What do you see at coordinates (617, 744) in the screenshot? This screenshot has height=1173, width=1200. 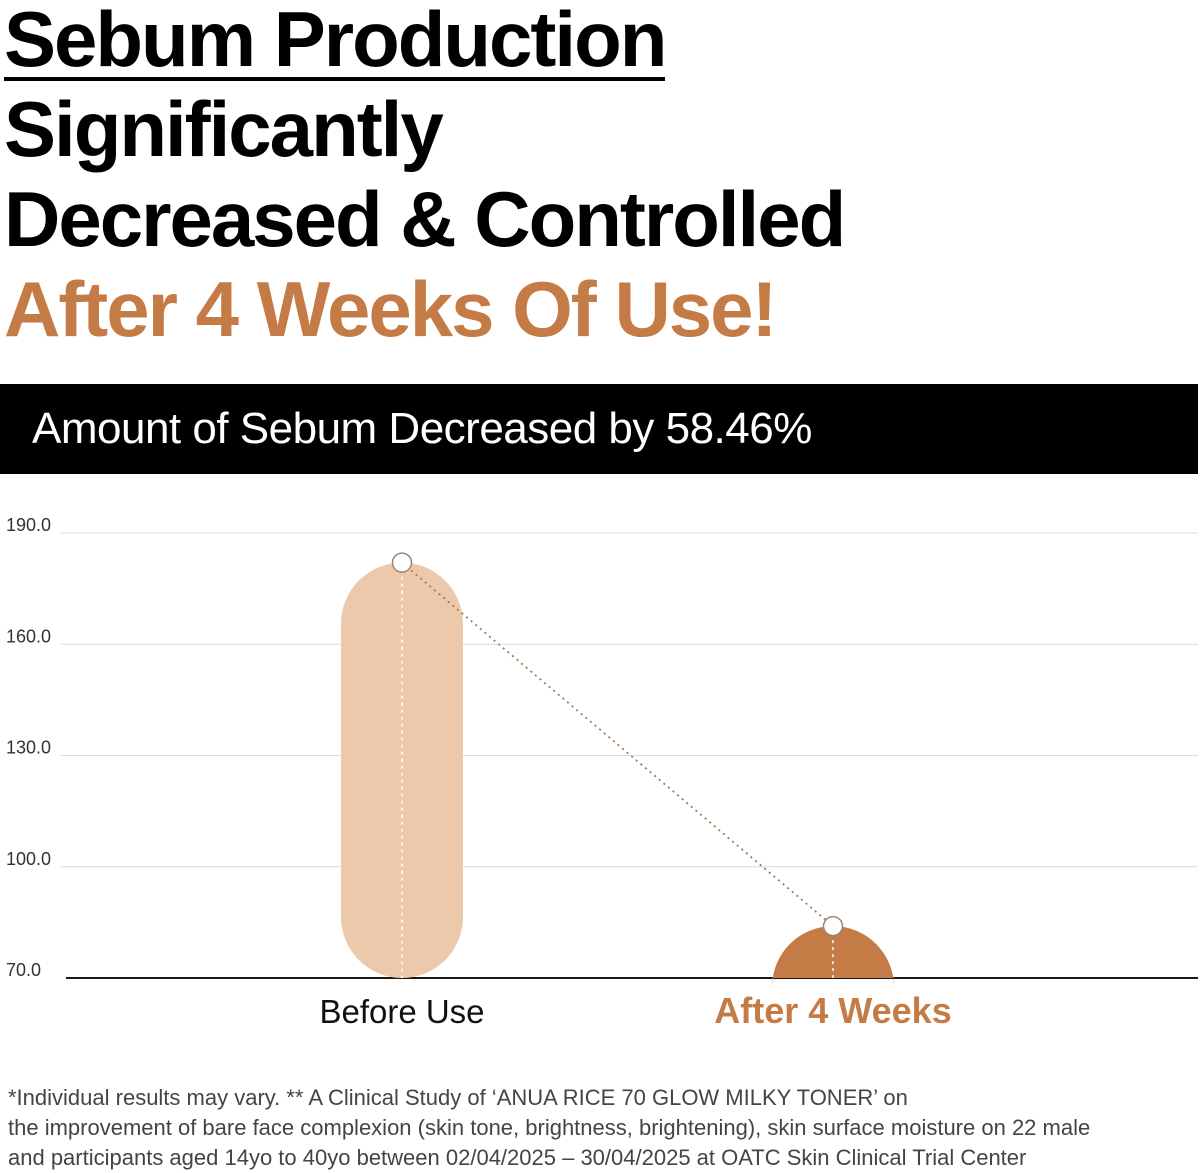 I see `trend-connector-line` at bounding box center [617, 744].